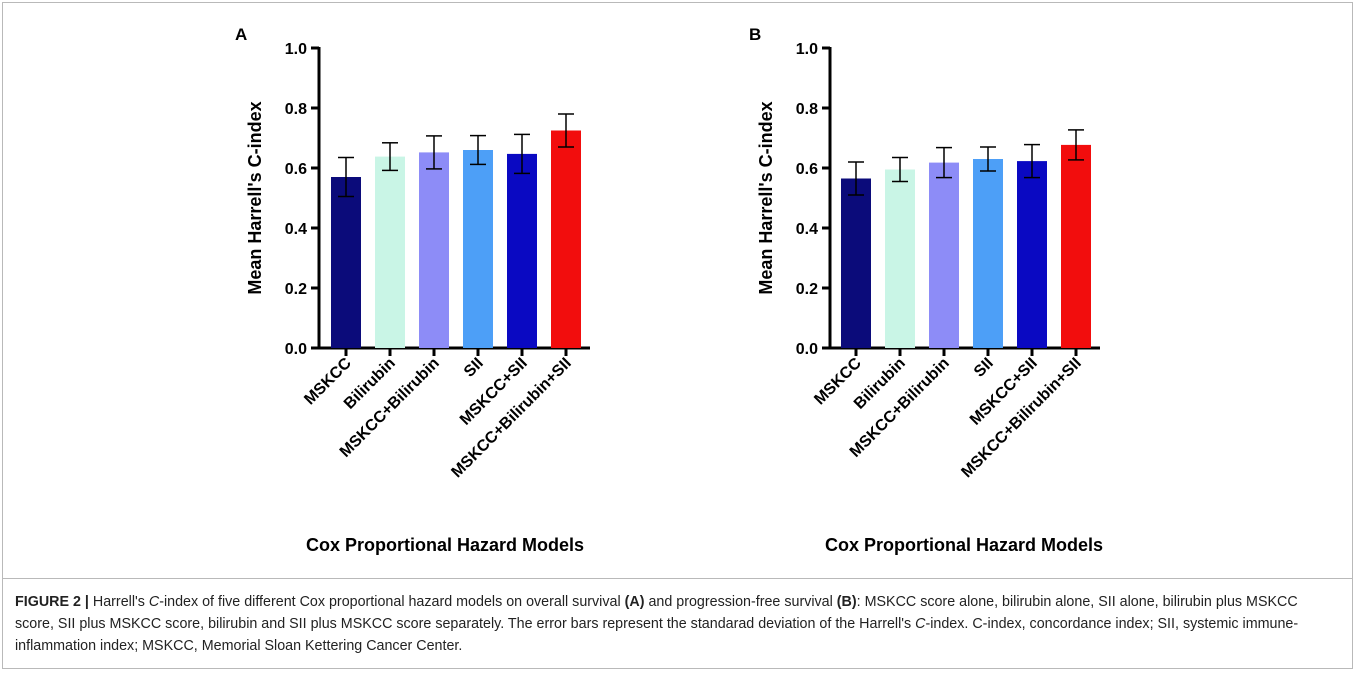 This screenshot has width=1357, height=673. Describe the element at coordinates (964, 545) in the screenshot. I see `panel-b-x-axis-label: Cox Proportional Hazard Models` at that location.